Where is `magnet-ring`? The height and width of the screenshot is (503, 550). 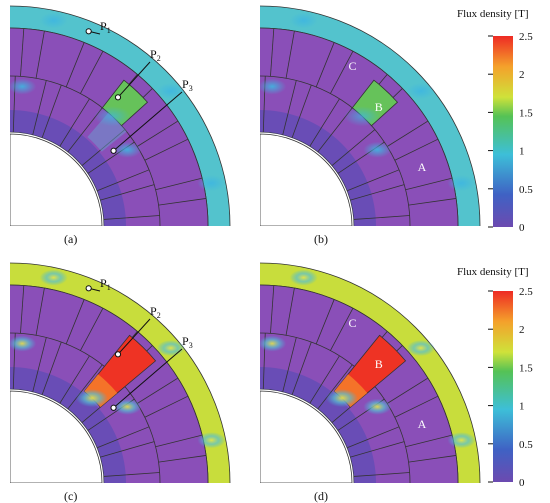 magnet-ring is located at coordinates (359, 126).